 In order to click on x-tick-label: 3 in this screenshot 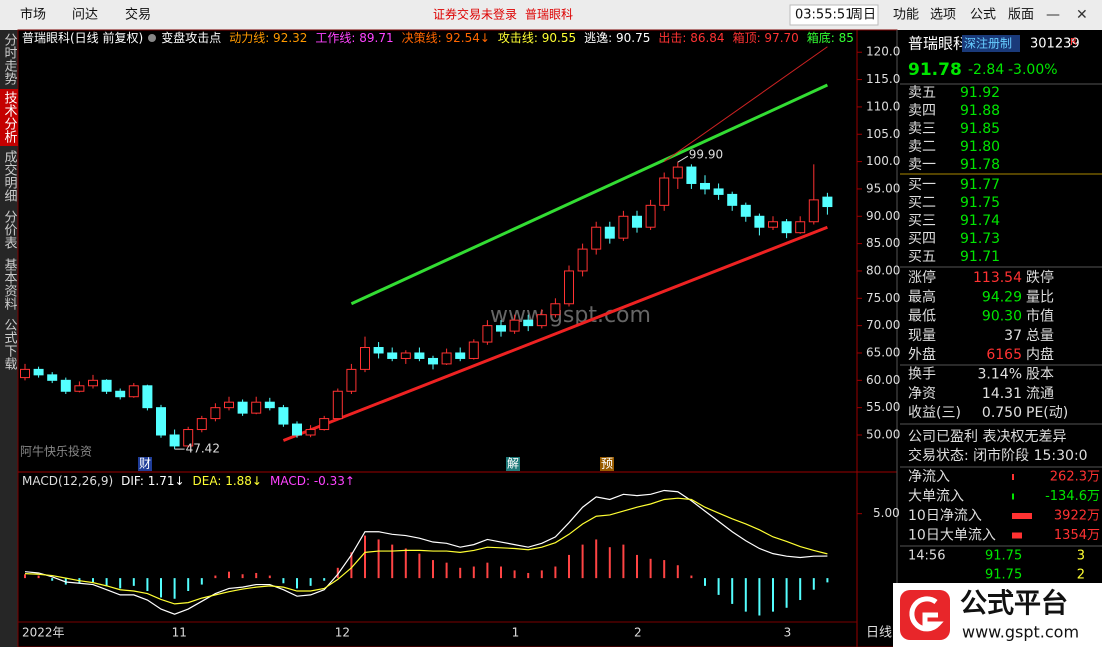, I will do `click(788, 633)`.